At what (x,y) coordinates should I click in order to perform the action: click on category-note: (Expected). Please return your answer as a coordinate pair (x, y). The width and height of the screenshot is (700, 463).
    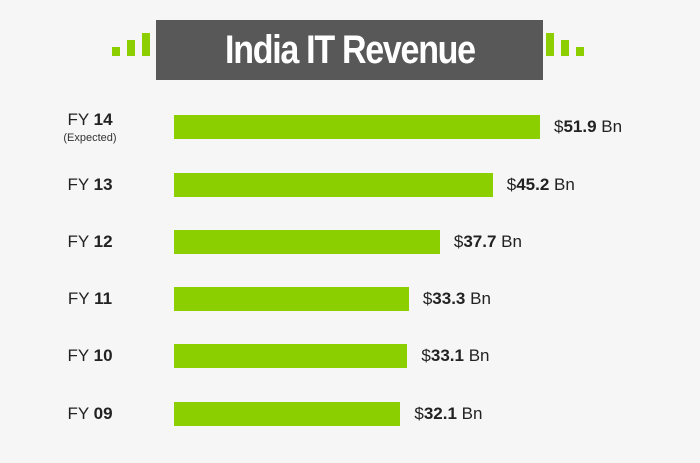
    Looking at the image, I should click on (90, 138).